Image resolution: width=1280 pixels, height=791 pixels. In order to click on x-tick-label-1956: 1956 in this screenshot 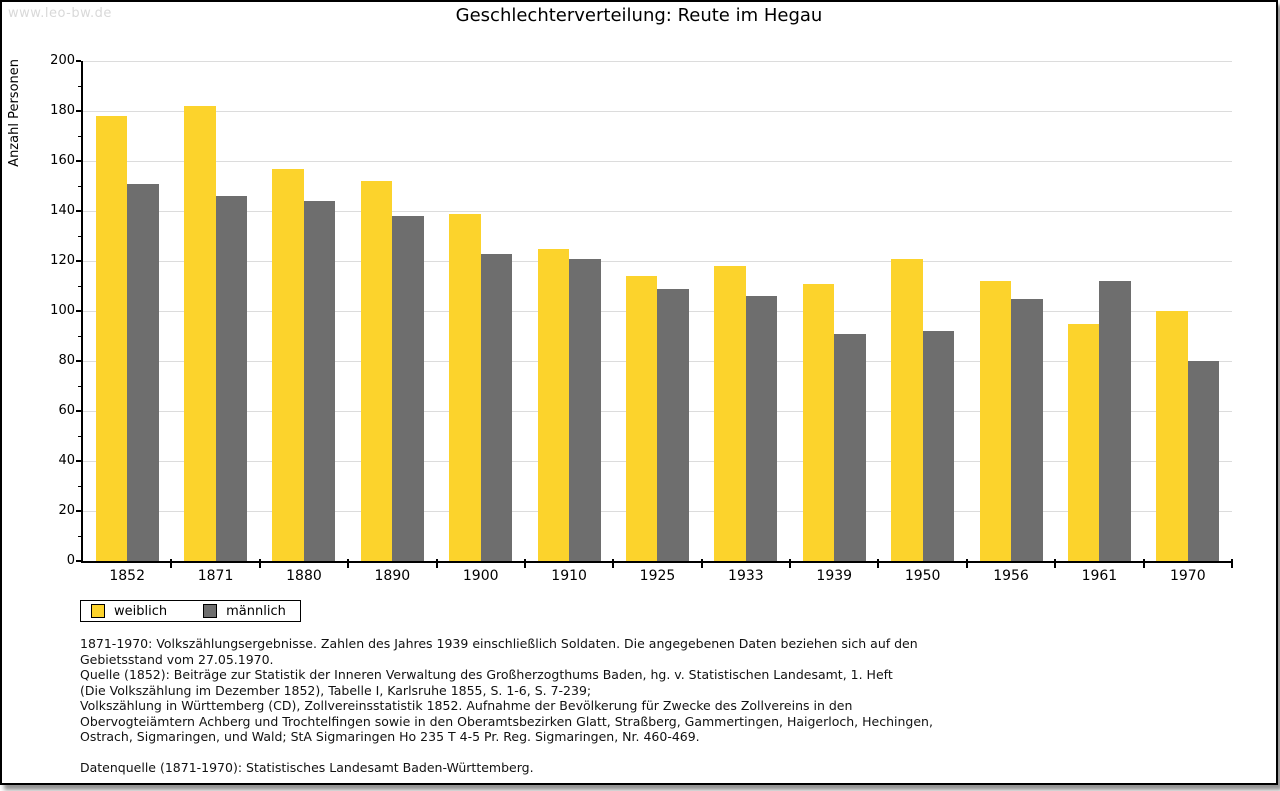, I will do `click(1011, 576)`.